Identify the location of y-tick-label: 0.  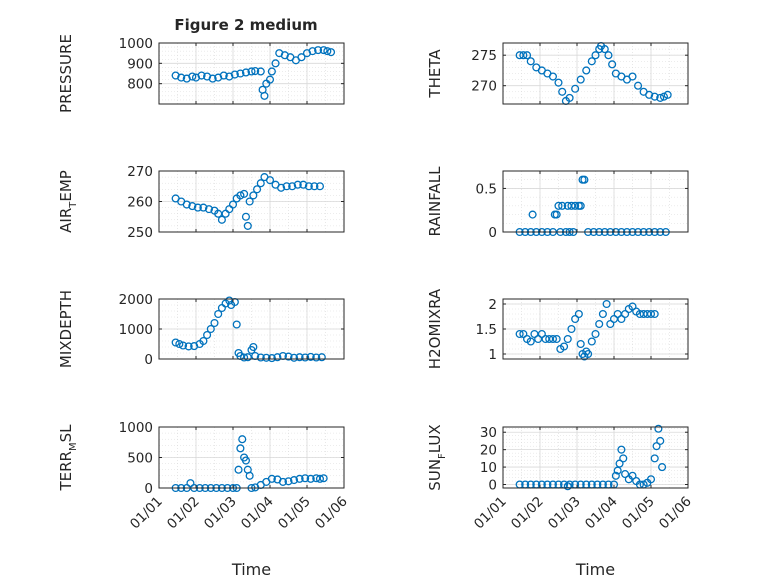
(492, 233).